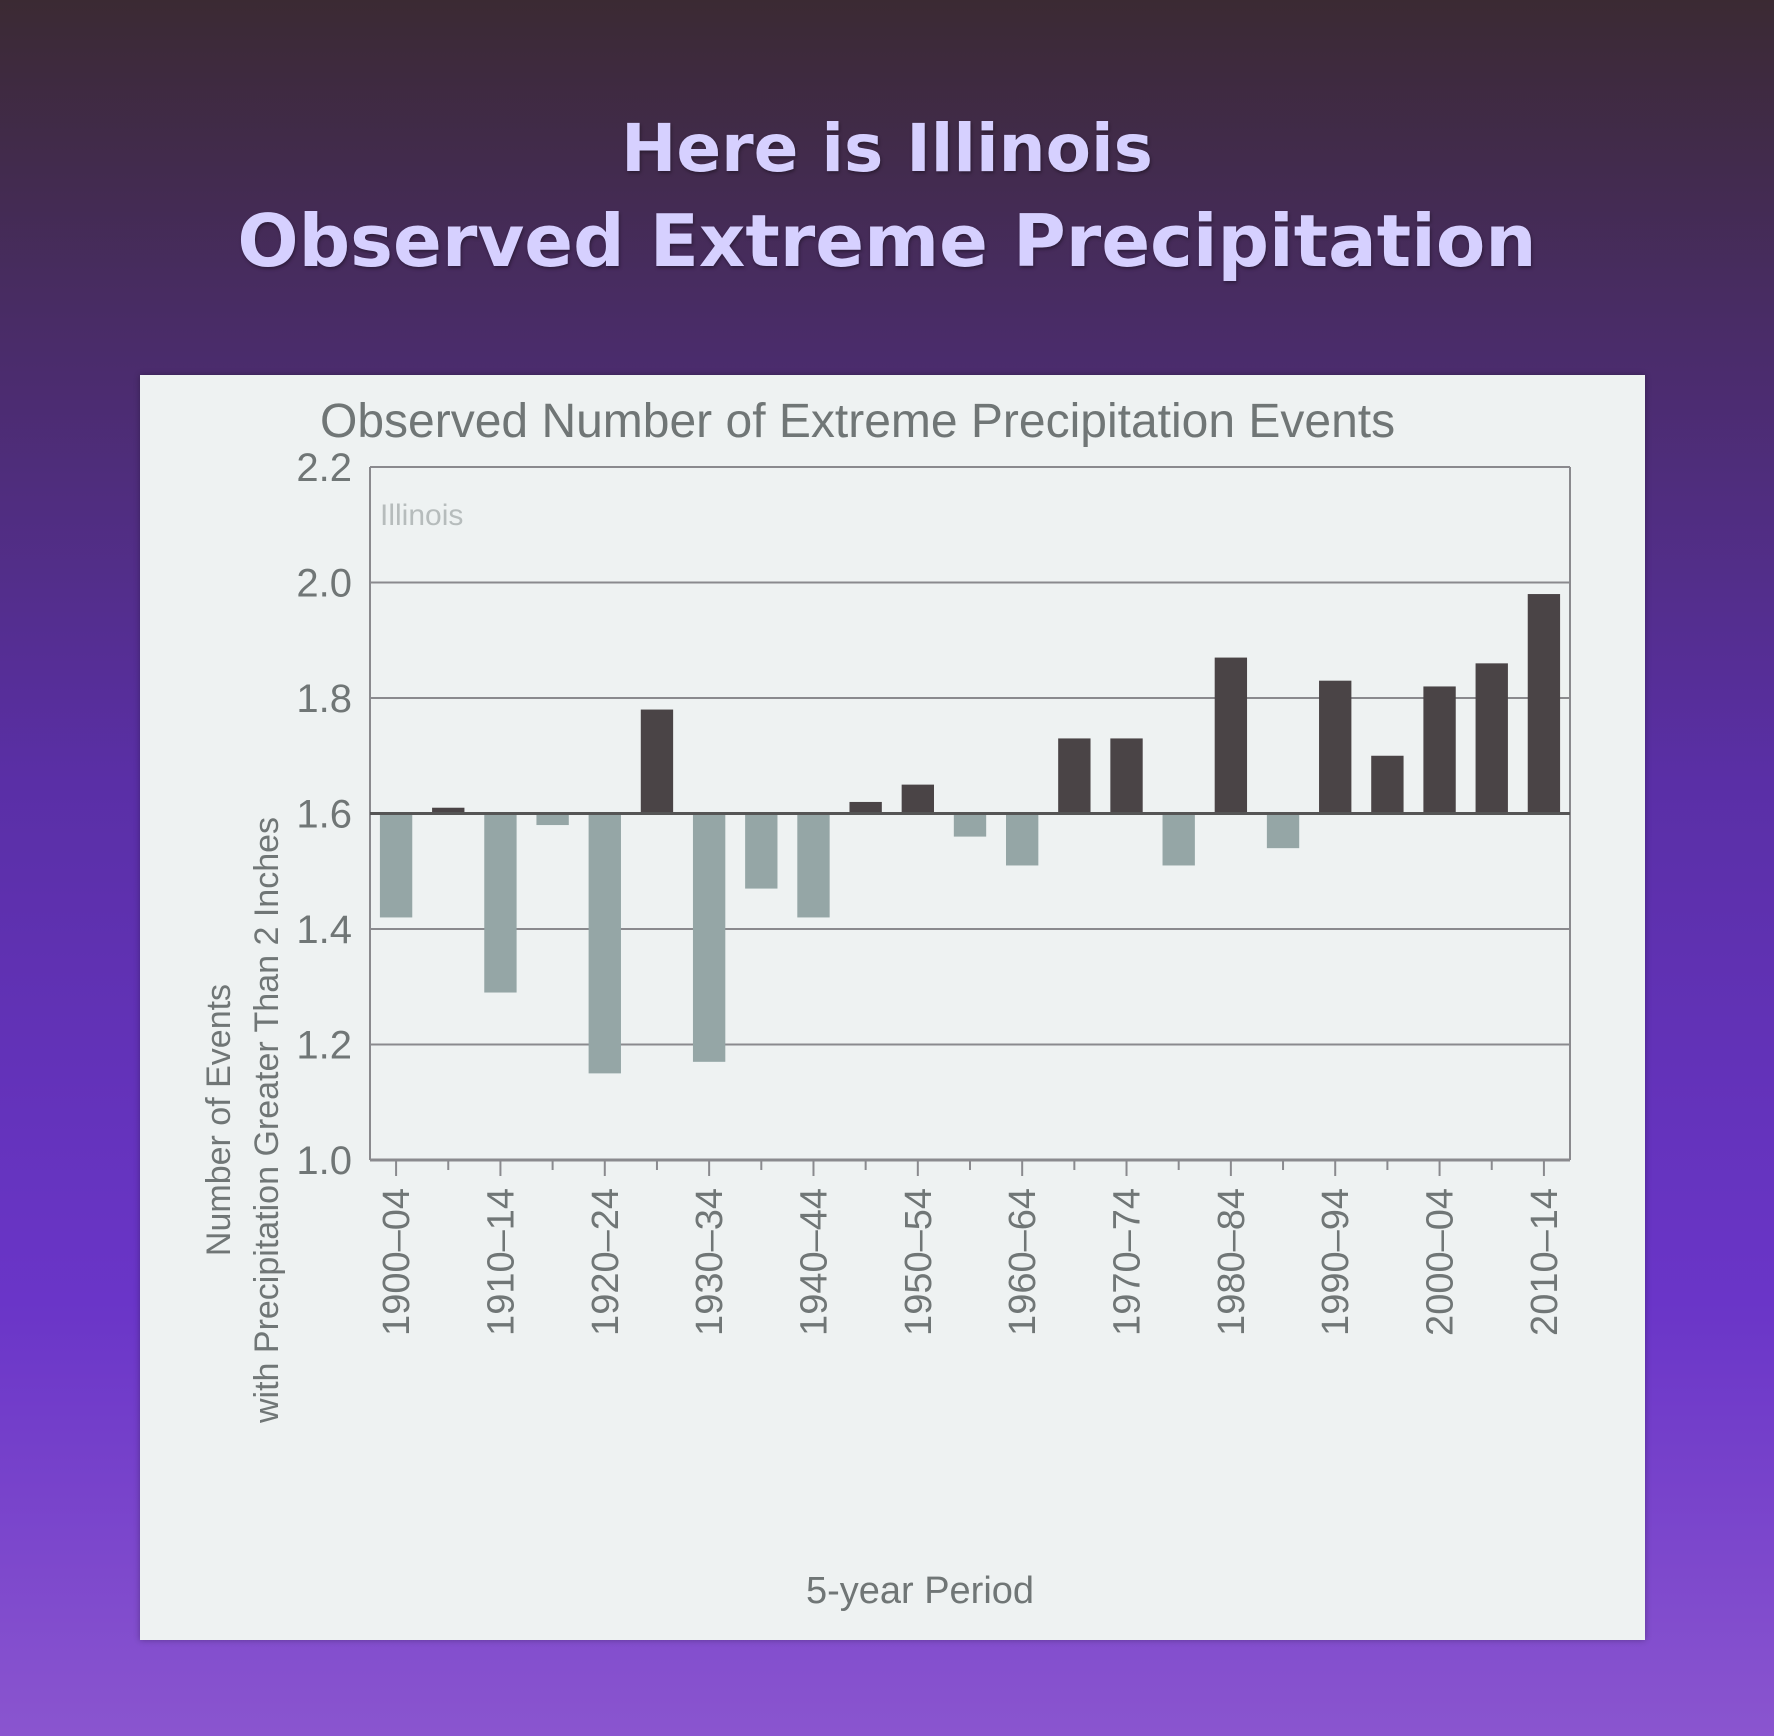  What do you see at coordinates (324, 468) in the screenshot?
I see `y-tick-label: 2.2` at bounding box center [324, 468].